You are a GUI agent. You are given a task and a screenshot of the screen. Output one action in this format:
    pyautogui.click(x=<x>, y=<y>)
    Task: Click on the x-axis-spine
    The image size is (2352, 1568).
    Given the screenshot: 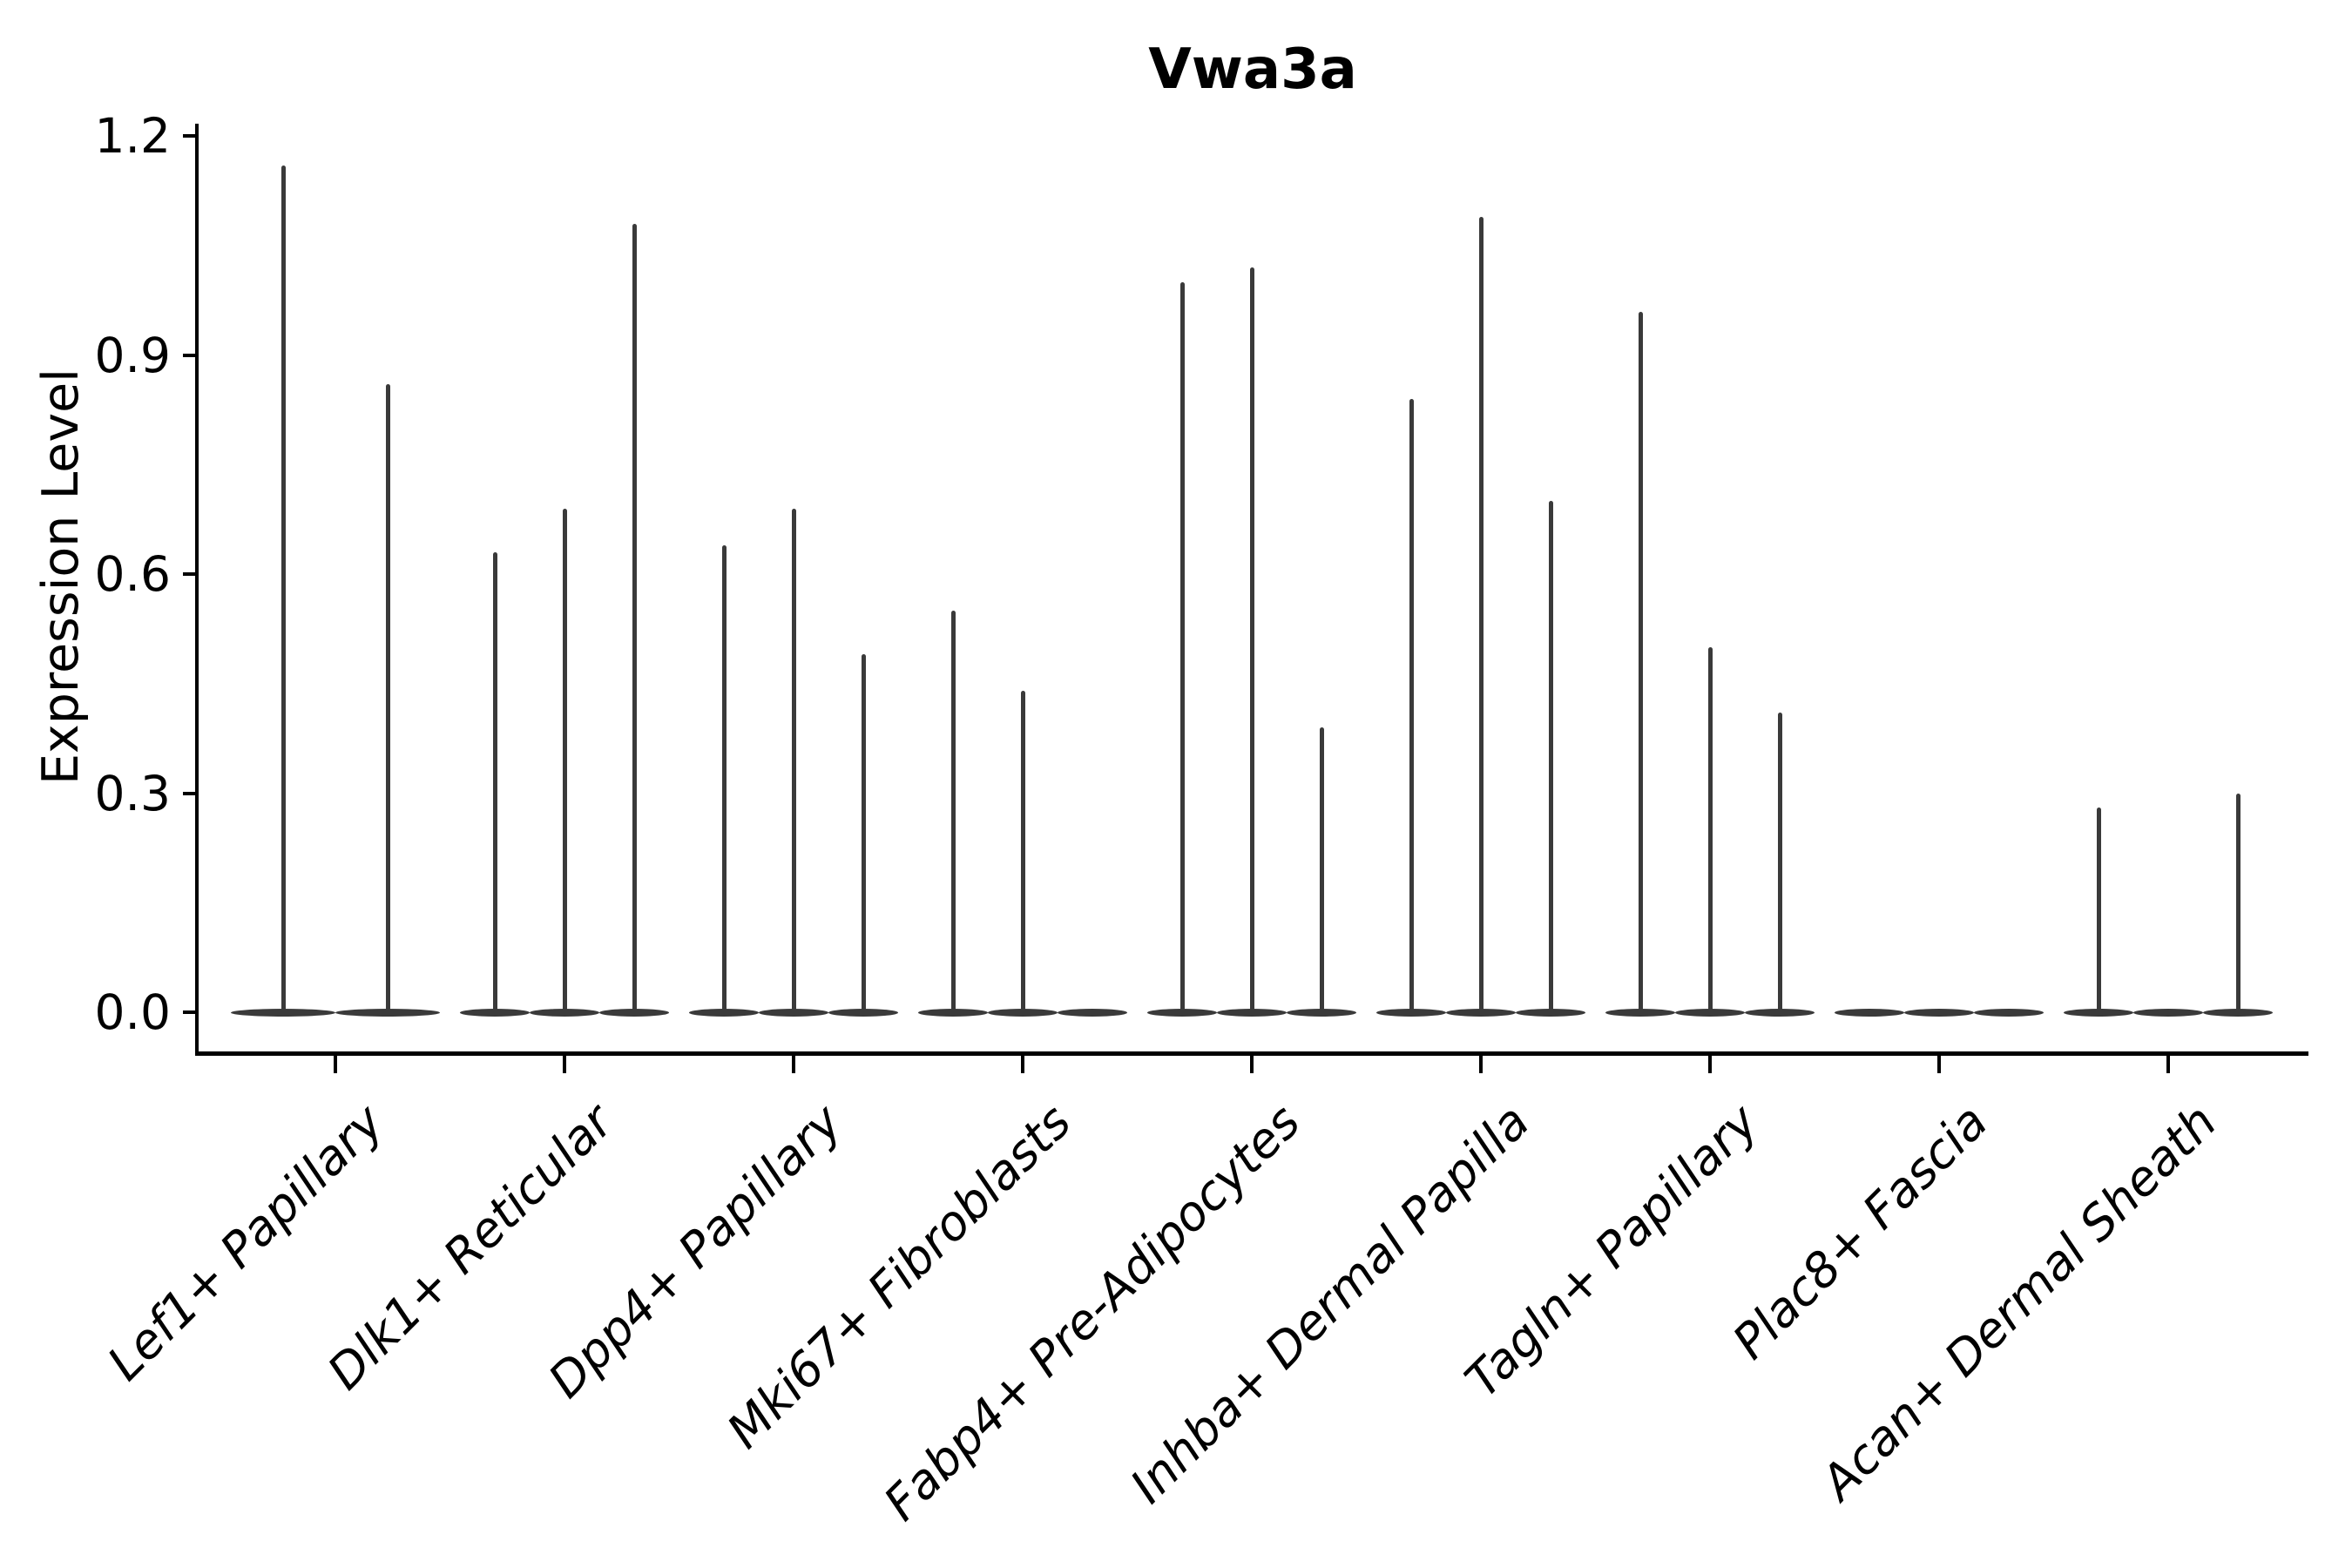 What is the action you would take?
    pyautogui.click(x=1251, y=1054)
    